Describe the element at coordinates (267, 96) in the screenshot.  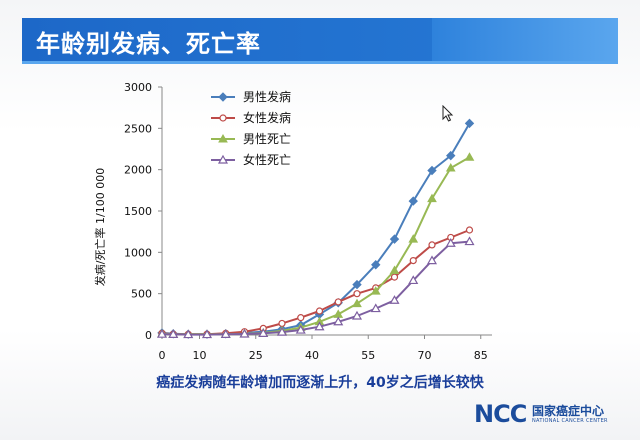
I see `legend-label: 男性发病` at that location.